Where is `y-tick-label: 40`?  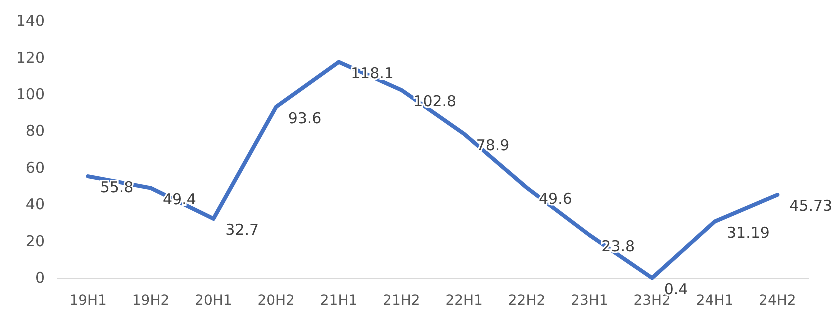 y-tick-label: 40 is located at coordinates (35, 205).